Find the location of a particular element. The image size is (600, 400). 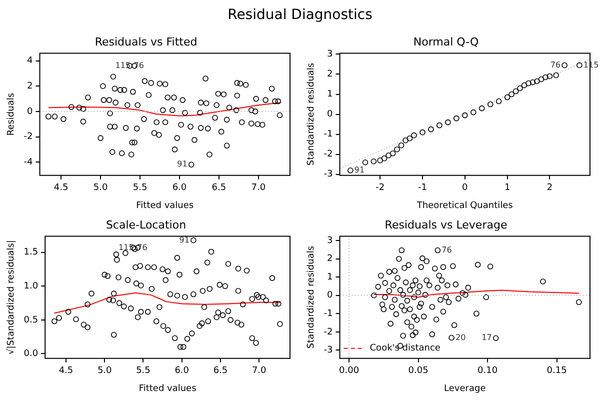

x-tick-label: -2 is located at coordinates (380, 188).